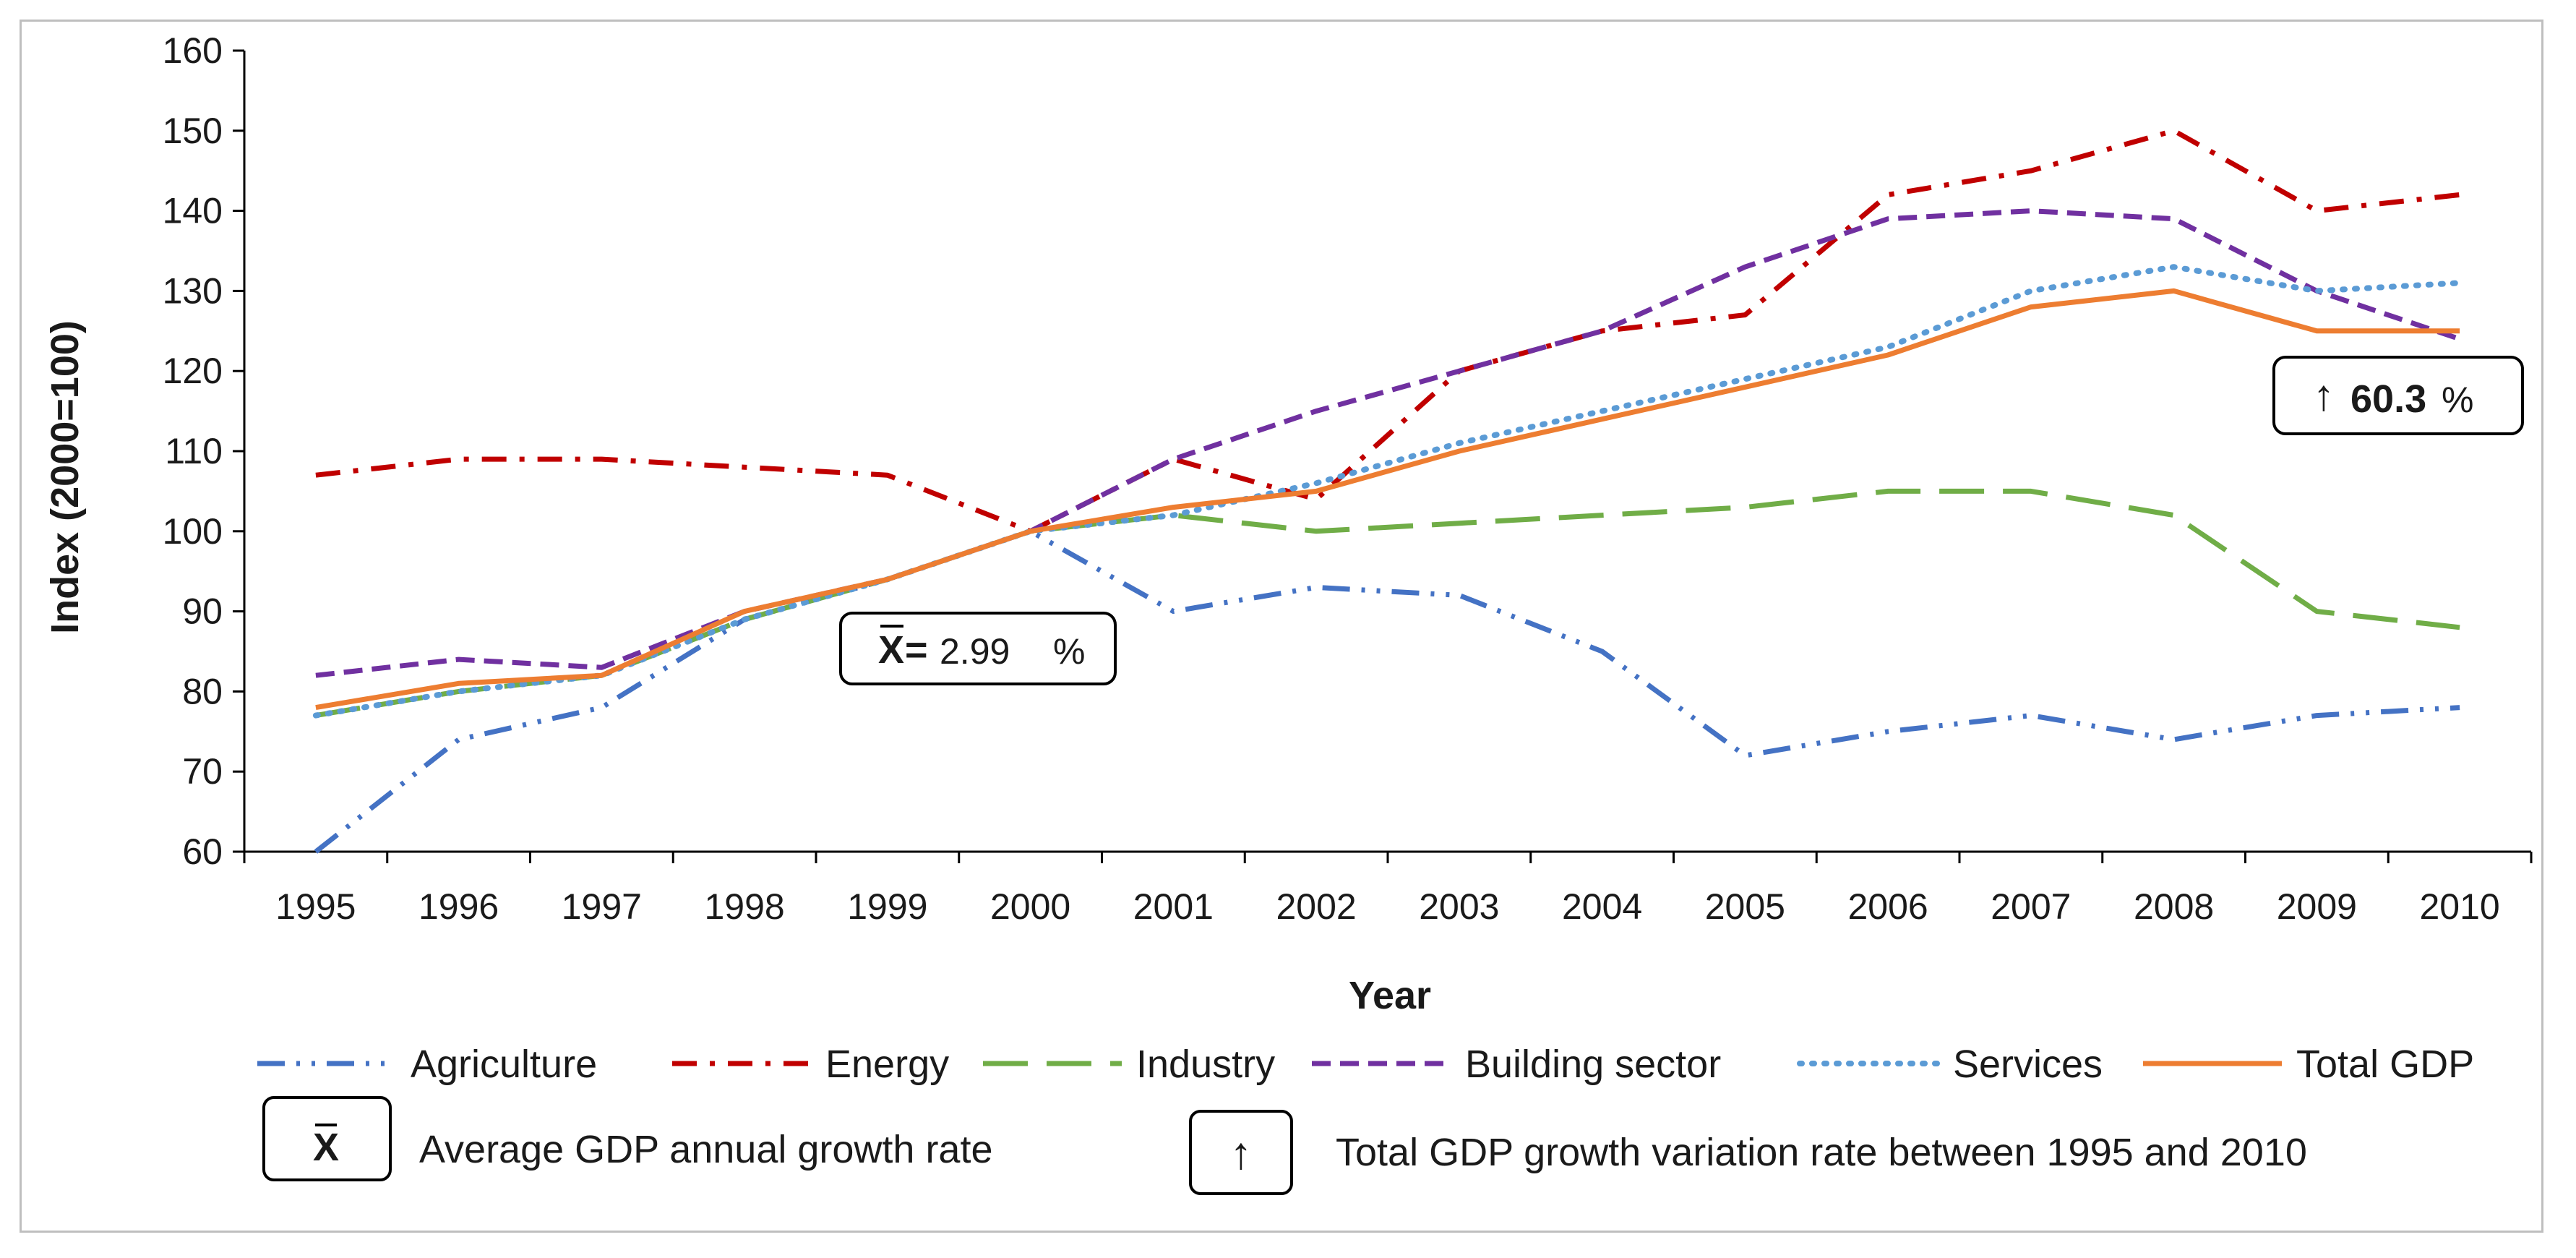  Describe the element at coordinates (1317, 906) in the screenshot. I see `x-tick-label: 2002` at that location.